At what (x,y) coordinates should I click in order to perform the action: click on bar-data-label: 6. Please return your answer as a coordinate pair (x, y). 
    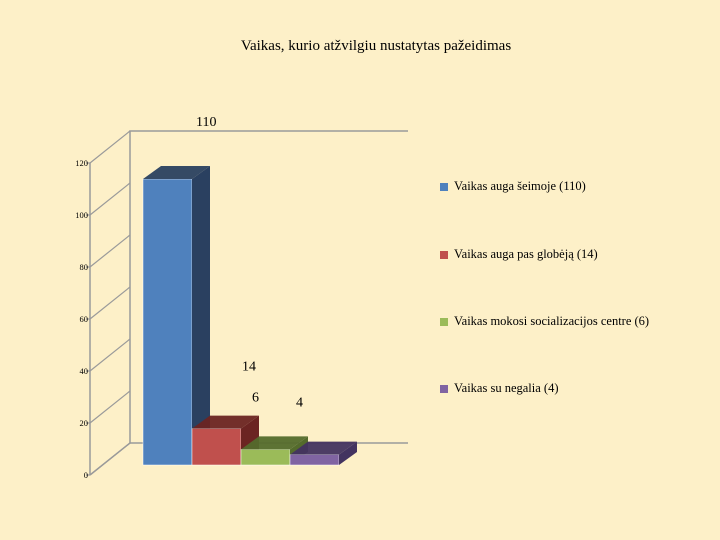
    Looking at the image, I should click on (255, 397).